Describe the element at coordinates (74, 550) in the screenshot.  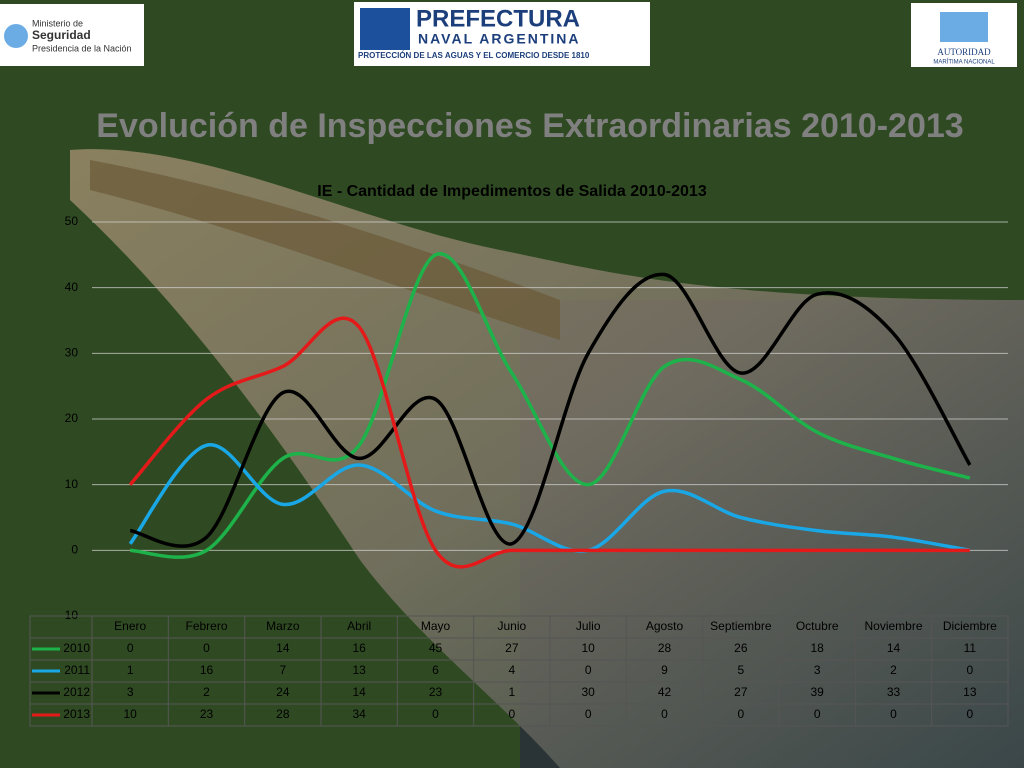
I see `y-tick-label: 0` at that location.